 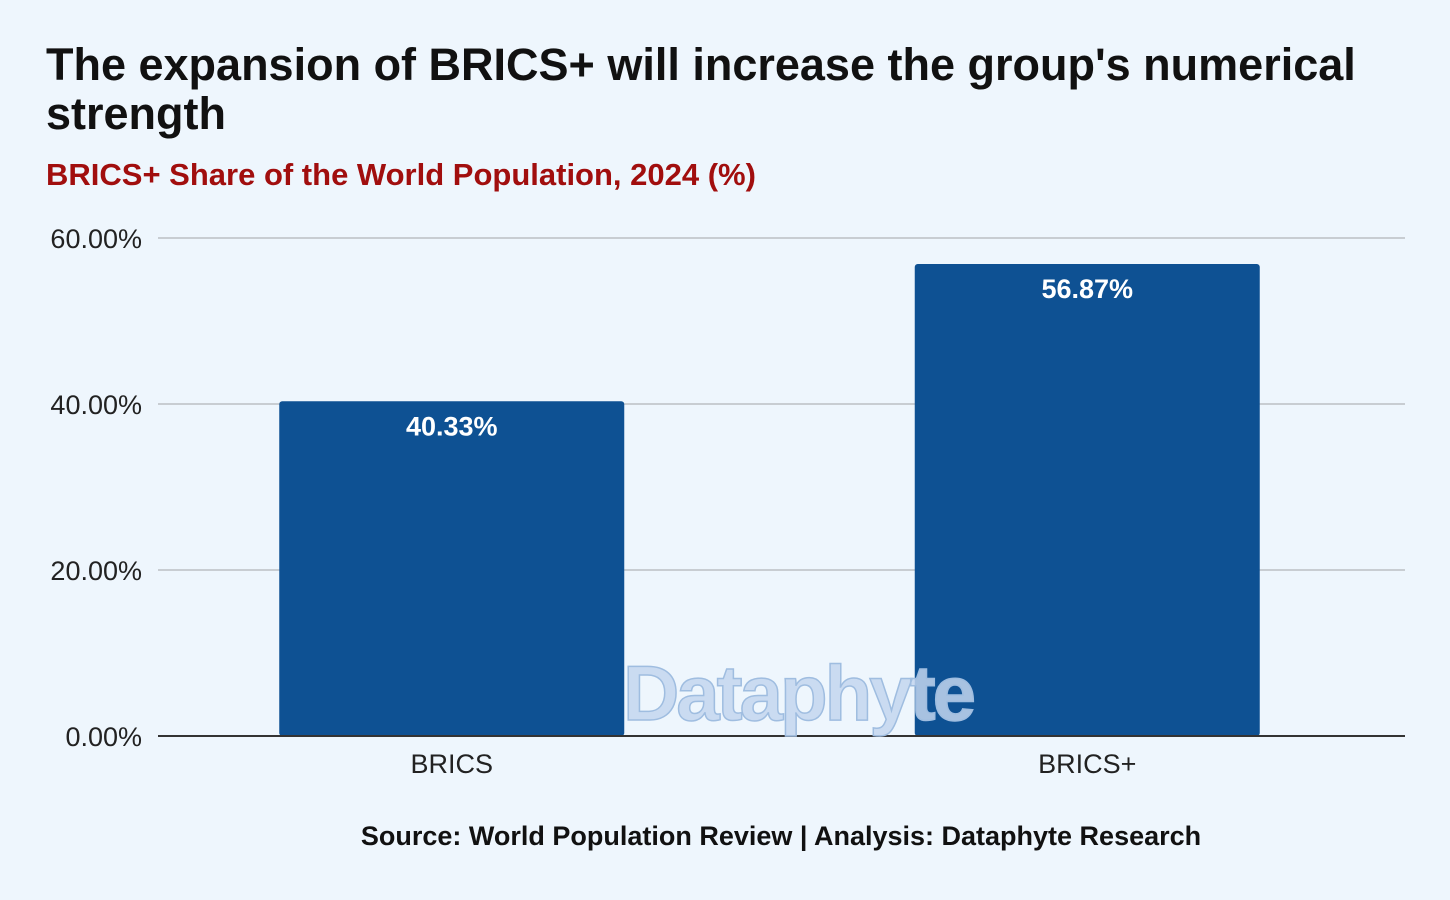 I want to click on watermark-logo: Dataphyte, so click(x=798, y=693).